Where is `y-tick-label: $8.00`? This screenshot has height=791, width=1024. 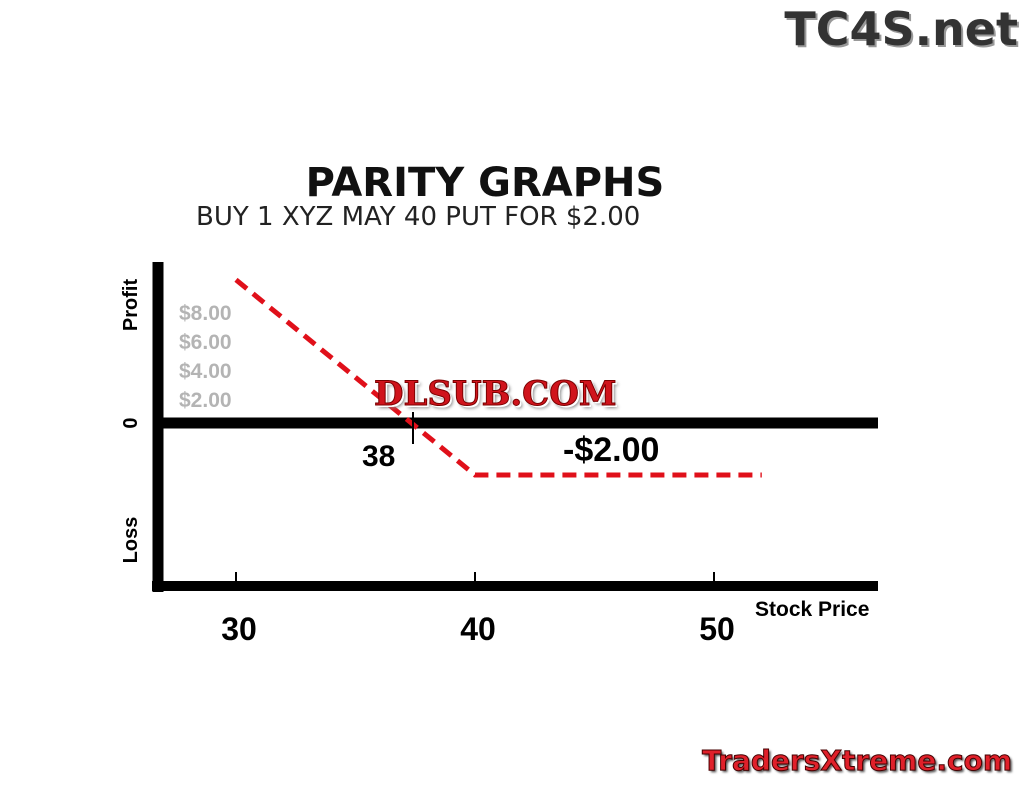
y-tick-label: $8.00 is located at coordinates (205, 313).